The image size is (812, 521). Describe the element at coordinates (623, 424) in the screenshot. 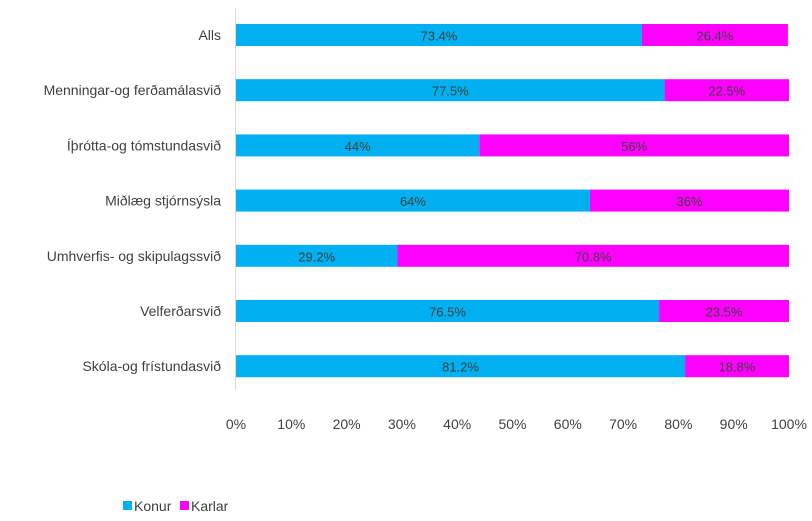

I see `x-tick-label: 70%` at that location.